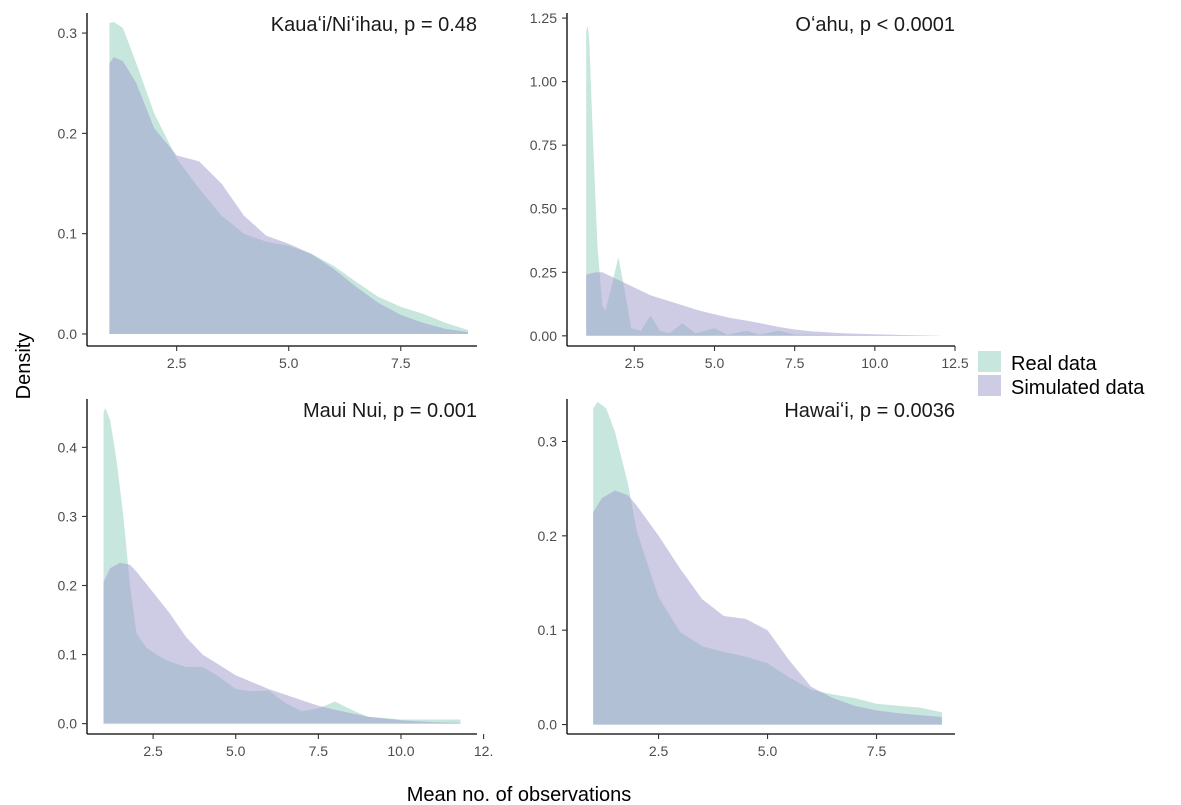 Image resolution: width=1181 pixels, height=805 pixels. Describe the element at coordinates (390, 411) in the screenshot. I see `panel-title: Maui Nui, p = 0.001` at that location.